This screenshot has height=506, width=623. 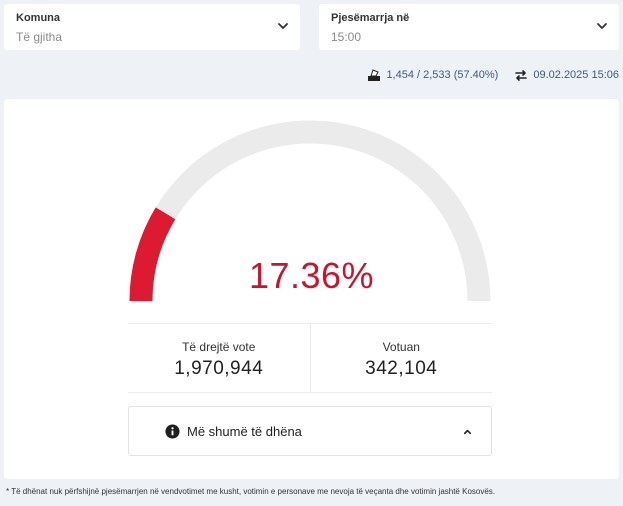 I want to click on stats-row: 1,454 / 2,533 (57.40%) 09.02.2025 15:06, so click(x=493, y=75).